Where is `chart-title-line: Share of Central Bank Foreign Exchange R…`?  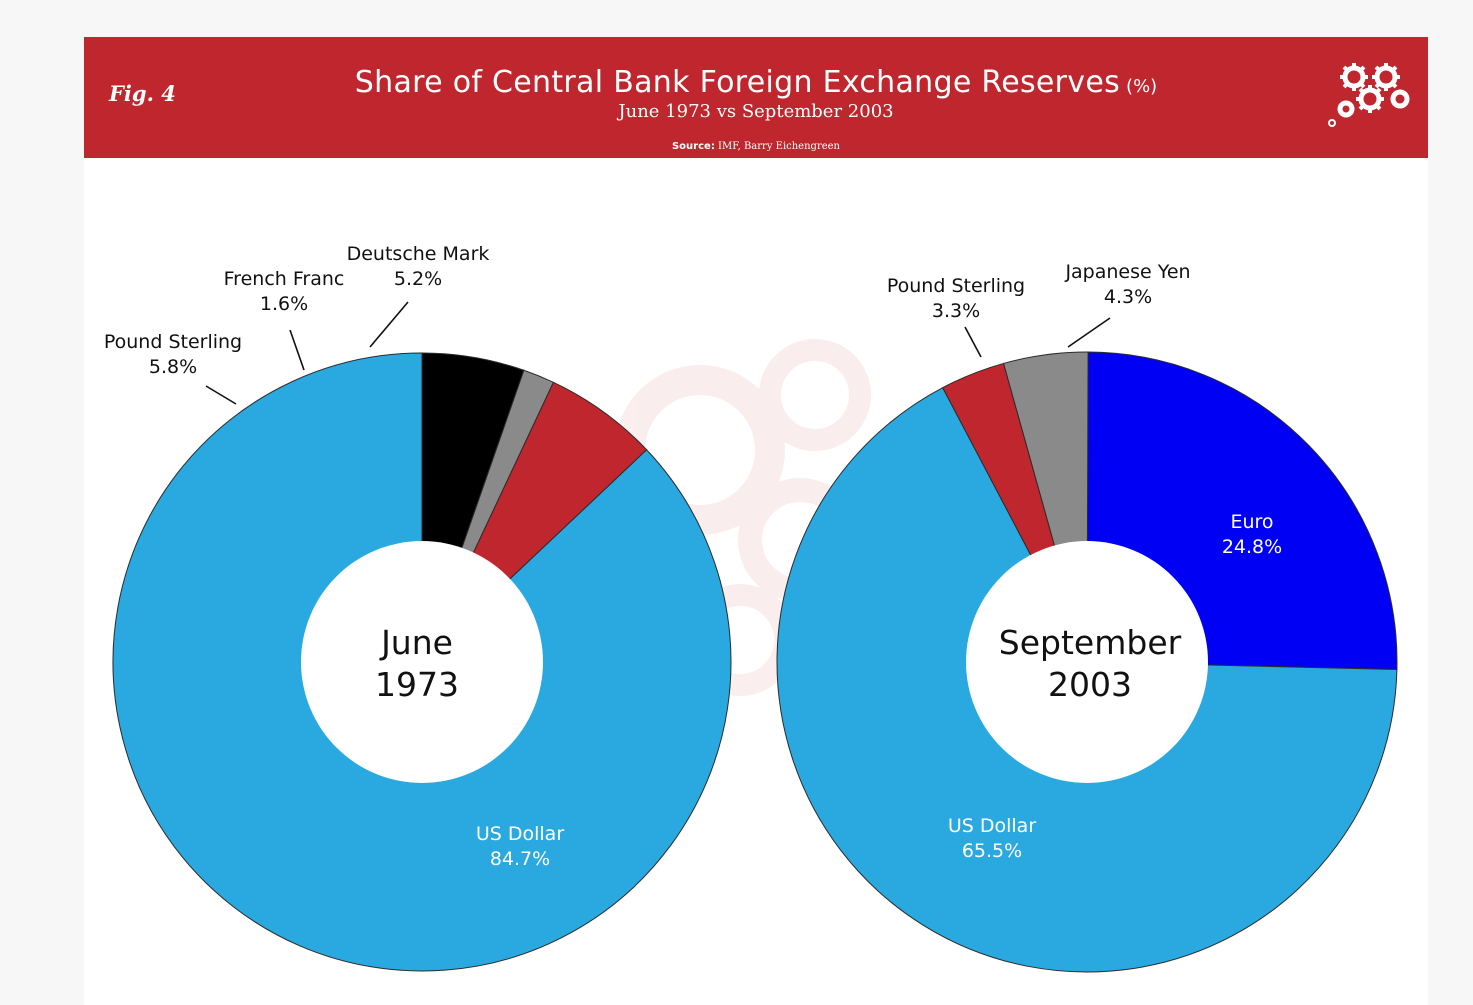
chart-title-line: Share of Central Bank Foreign Exchange R… is located at coordinates (756, 82).